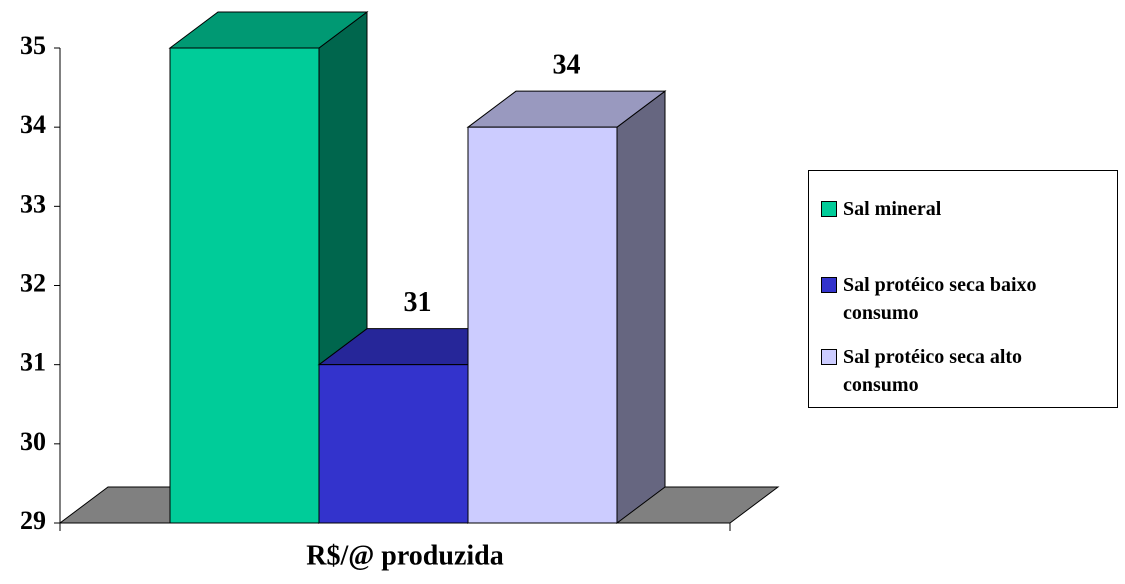 The height and width of the screenshot is (584, 1125). What do you see at coordinates (33, 45) in the screenshot?
I see `y-tick-label: 35` at bounding box center [33, 45].